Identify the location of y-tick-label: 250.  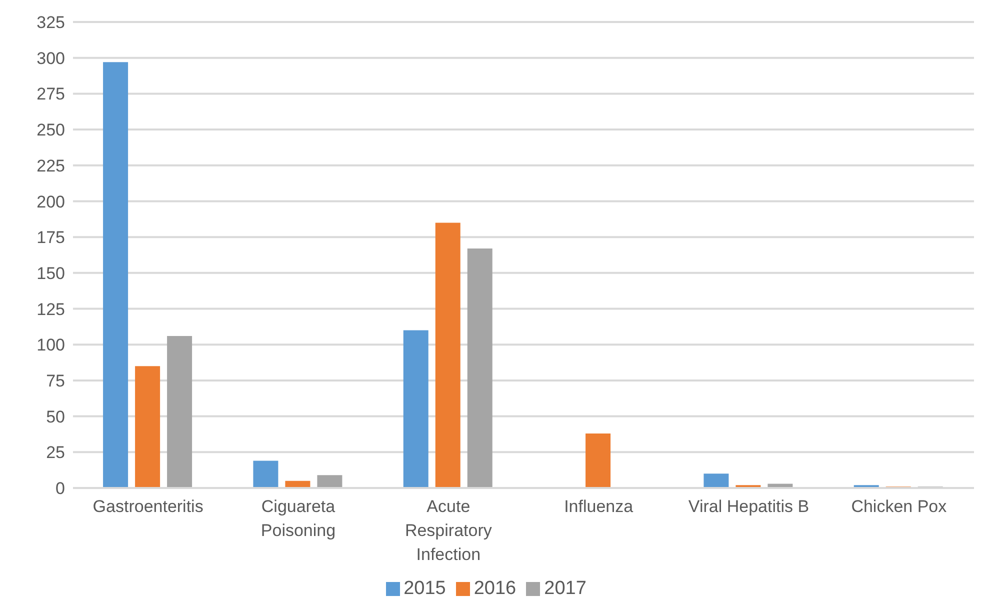
(50, 130).